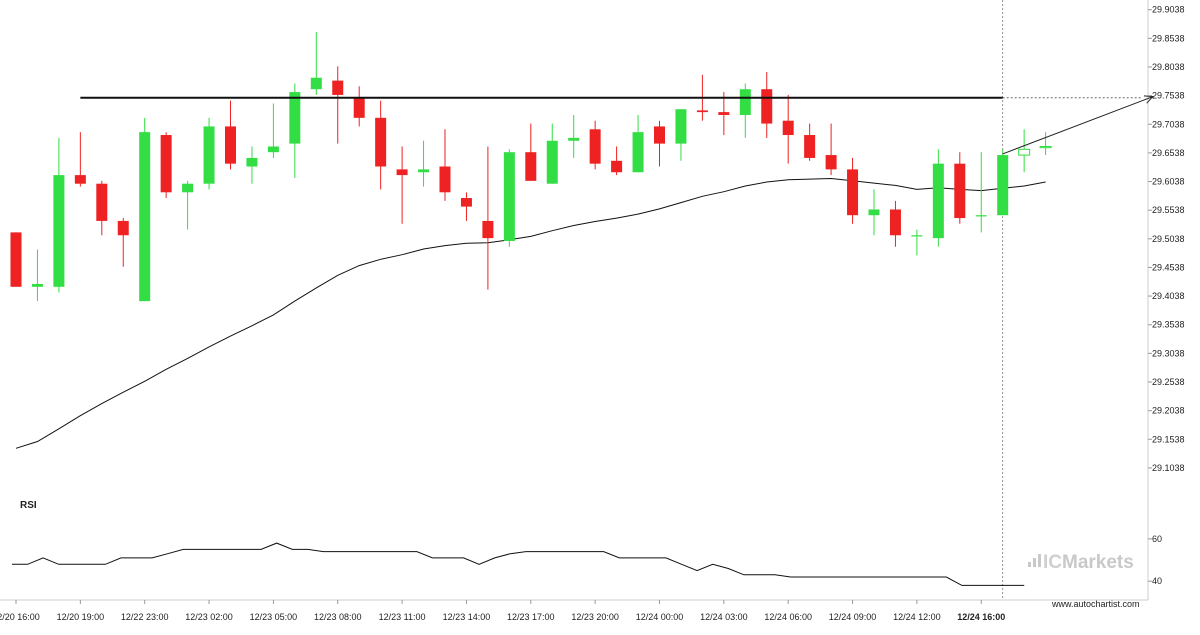 Image resolution: width=1200 pixels, height=635 pixels. Describe the element at coordinates (724, 617) in the screenshot. I see `time-tick-label: 12/24 03:00` at that location.